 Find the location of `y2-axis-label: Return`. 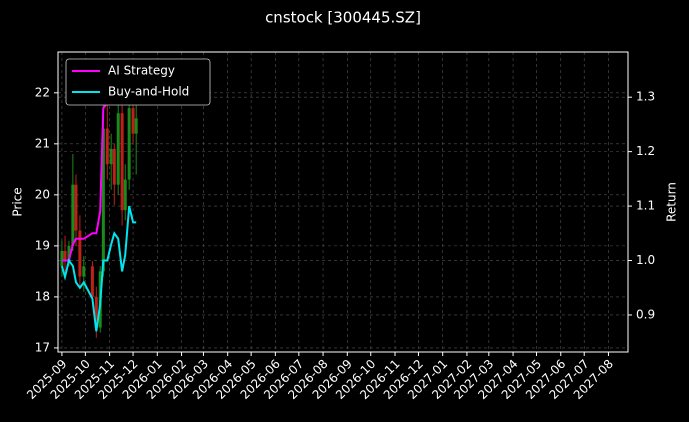

y2-axis-label: Return is located at coordinates (672, 202).